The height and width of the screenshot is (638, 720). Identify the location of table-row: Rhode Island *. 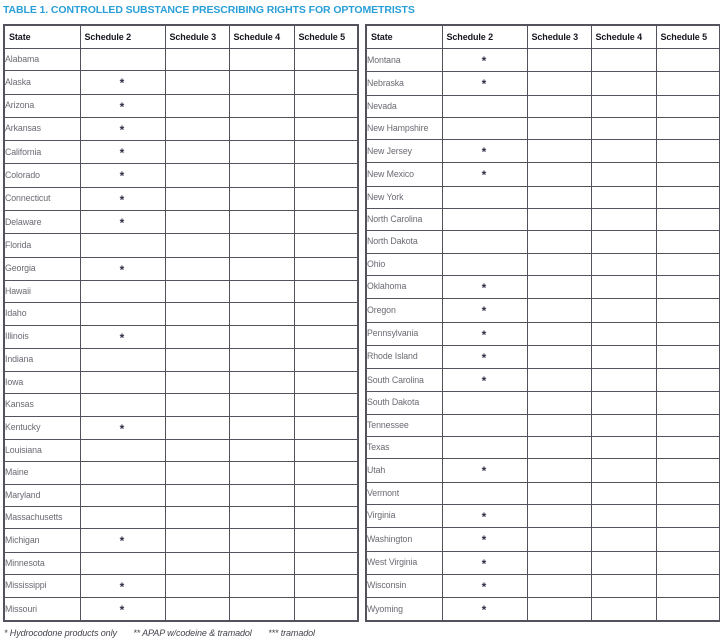
(542, 357).